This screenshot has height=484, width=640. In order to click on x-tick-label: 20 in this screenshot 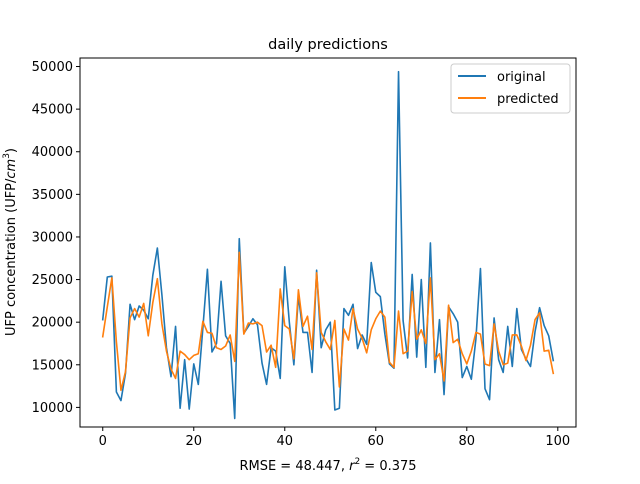, I will do `click(193, 441)`.